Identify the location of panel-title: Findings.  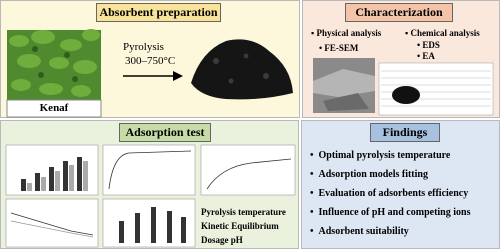
(405, 132).